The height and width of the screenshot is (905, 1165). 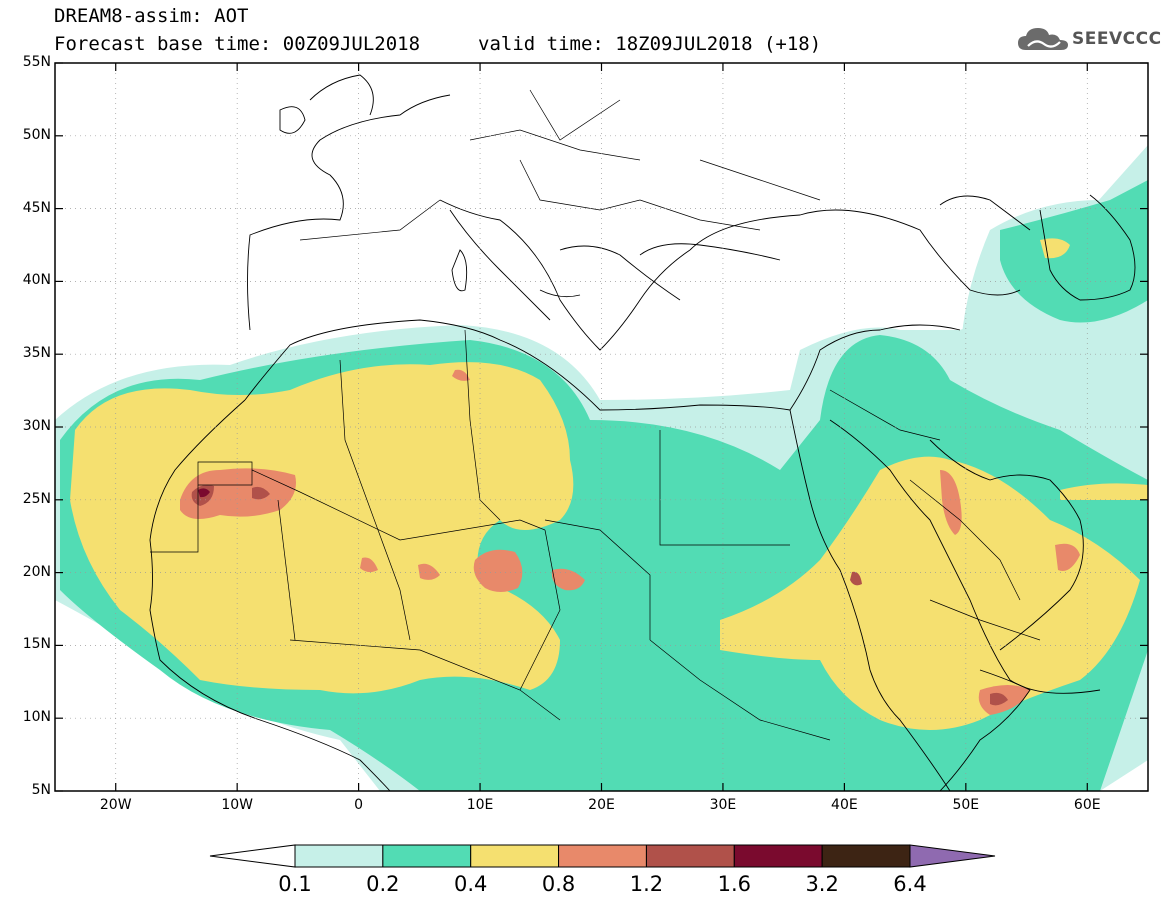 What do you see at coordinates (1043, 39) in the screenshot?
I see `cloud-logo-icon` at bounding box center [1043, 39].